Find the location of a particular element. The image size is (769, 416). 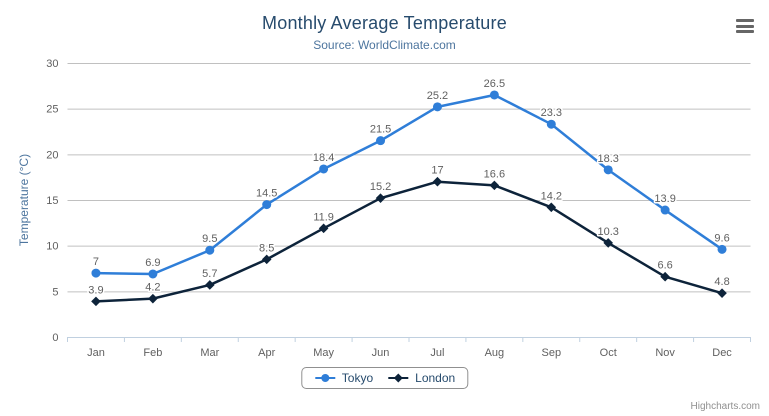

y-axis-title: Temperature (°C) is located at coordinates (24, 200).